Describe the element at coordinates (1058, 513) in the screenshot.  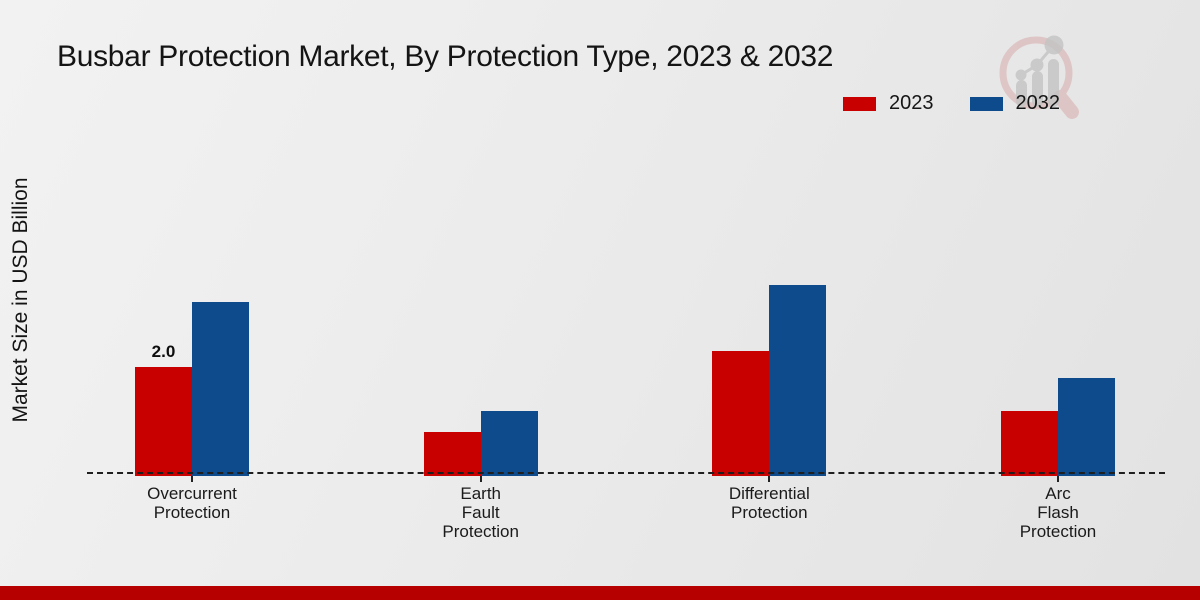
I see `x-axis-category-label: Arc Flash Protection` at that location.